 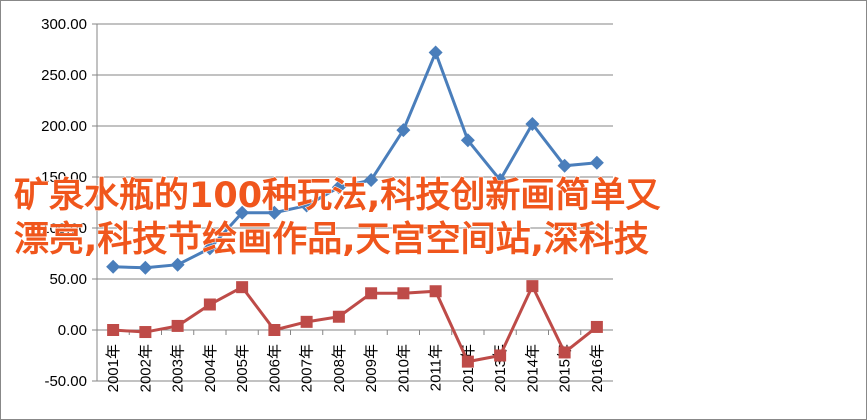 What do you see at coordinates (113, 368) in the screenshot?
I see `x-tick-label: 2001年` at bounding box center [113, 368].